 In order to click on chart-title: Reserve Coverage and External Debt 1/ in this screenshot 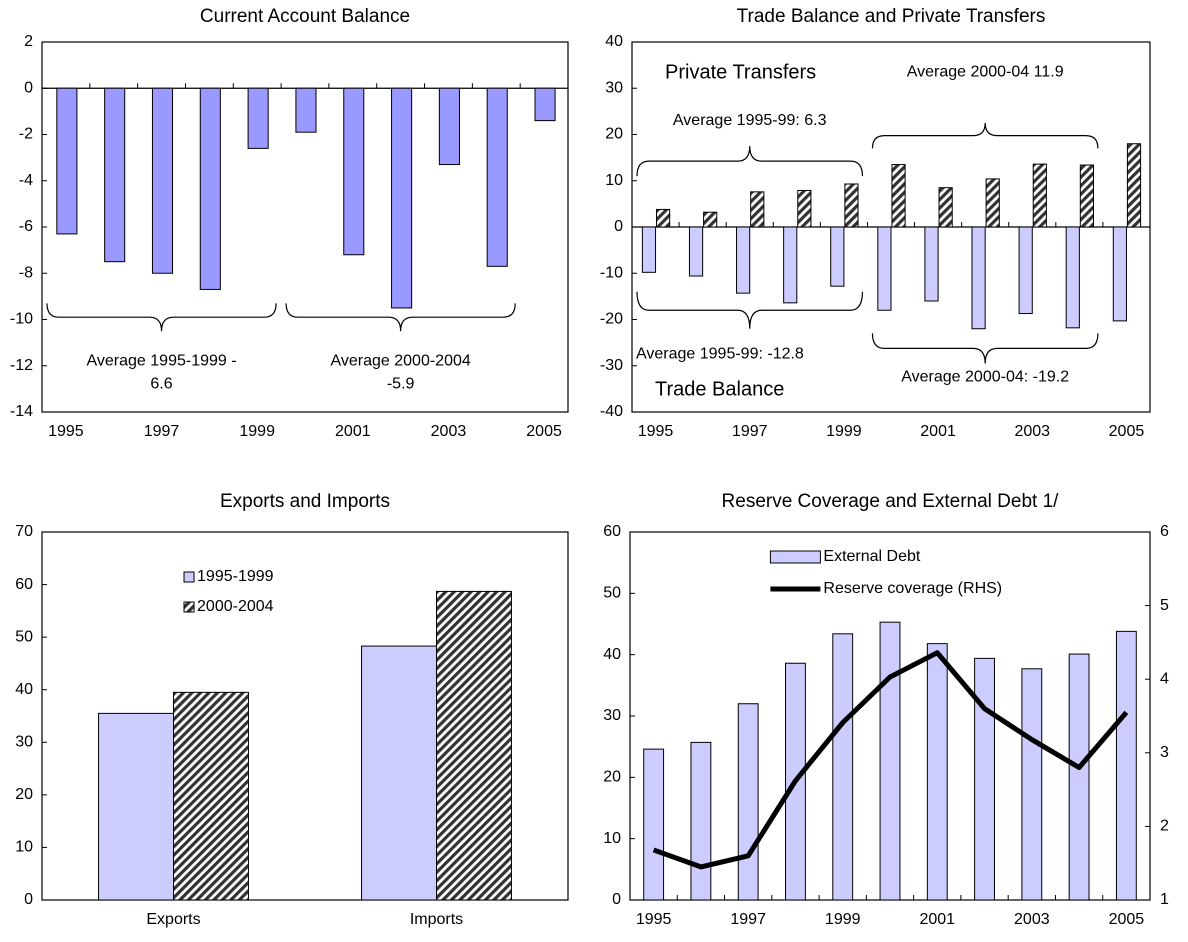, I will do `click(891, 501)`.